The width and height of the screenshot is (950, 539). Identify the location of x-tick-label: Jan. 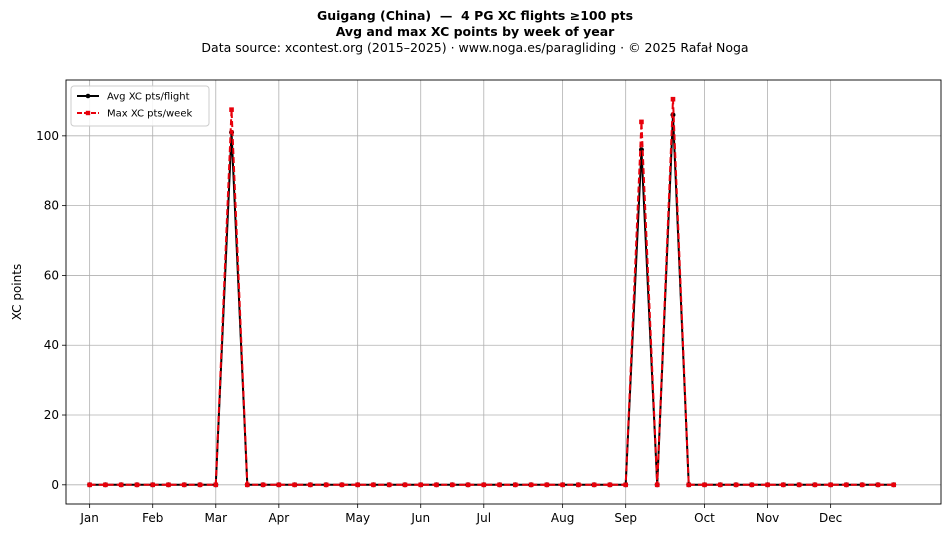
(89, 518).